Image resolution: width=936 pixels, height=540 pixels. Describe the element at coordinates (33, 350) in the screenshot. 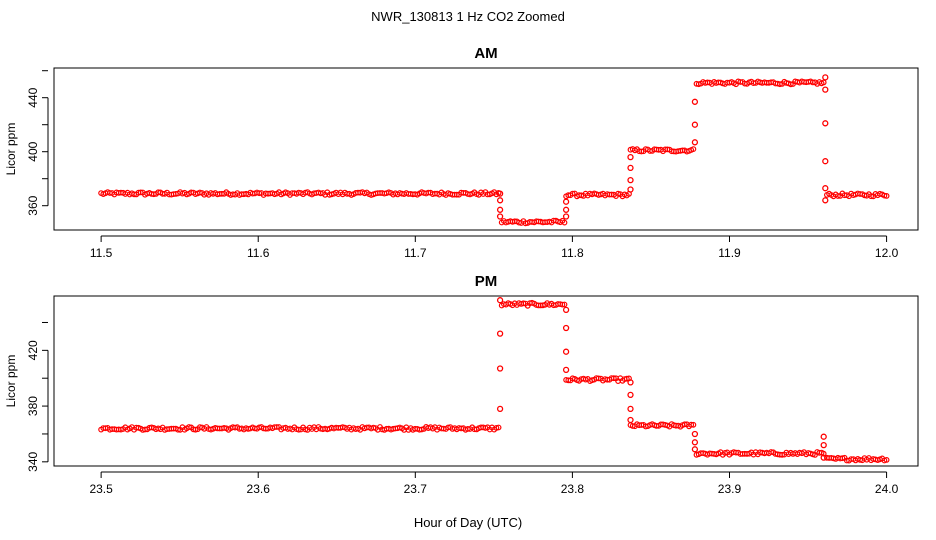

I see `y-tick-label: 420` at that location.